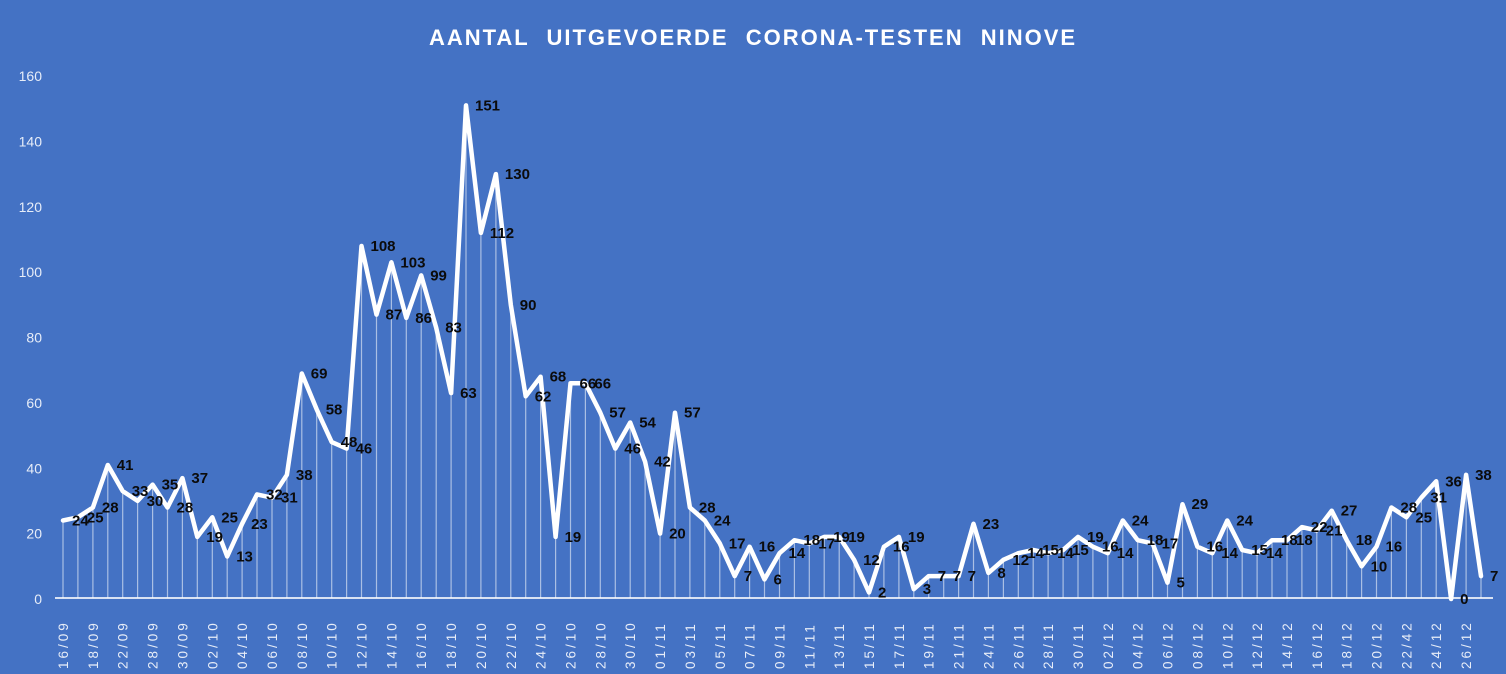 This screenshot has height=674, width=1506. Describe the element at coordinates (1406, 644) in the screenshot. I see `x-tick-label: 22/42` at that location.